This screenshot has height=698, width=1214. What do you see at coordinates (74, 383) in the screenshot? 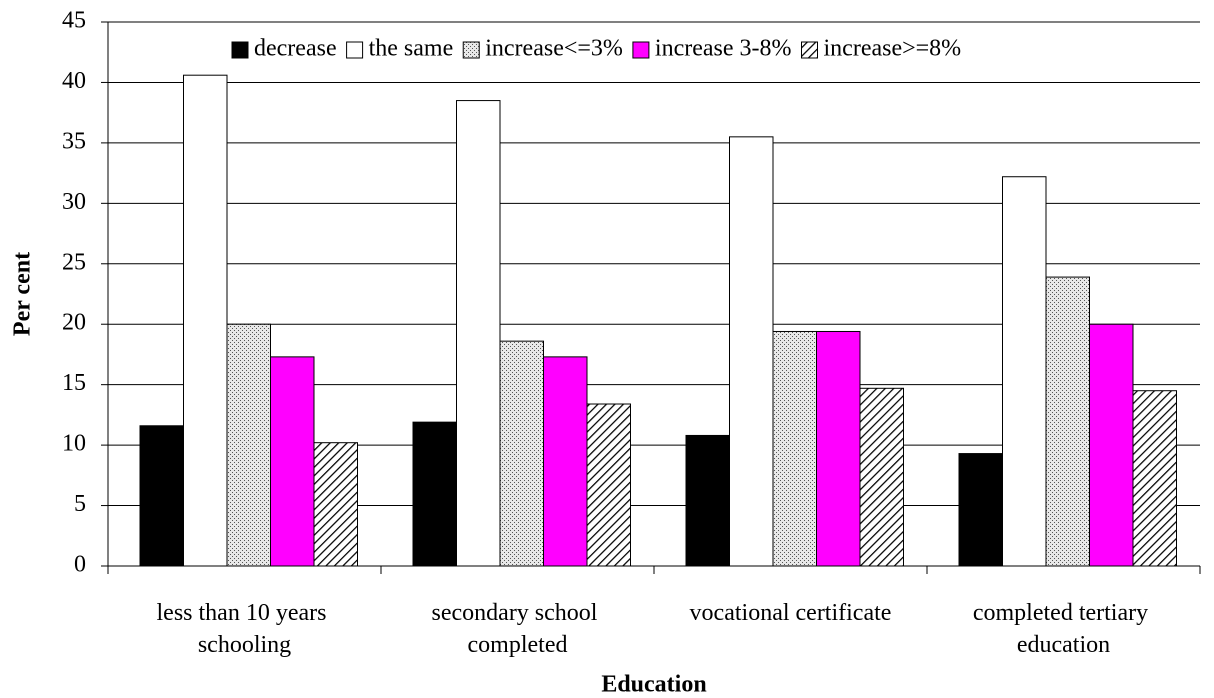
I see `y-tick-label: 15` at bounding box center [74, 383].